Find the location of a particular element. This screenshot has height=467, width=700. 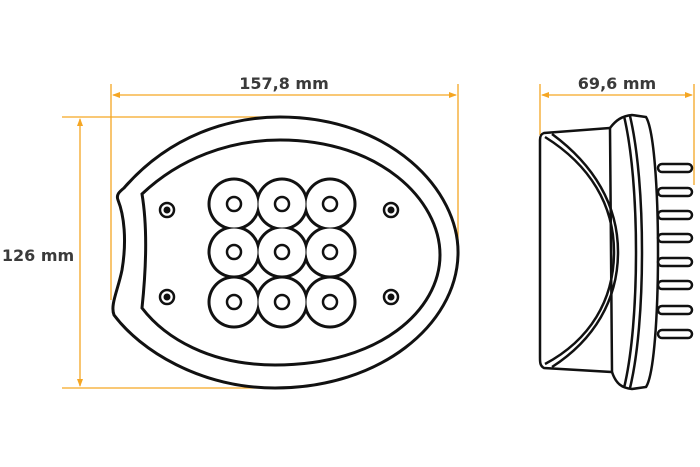

depth-label: 69,6 mm is located at coordinates (617, 83).